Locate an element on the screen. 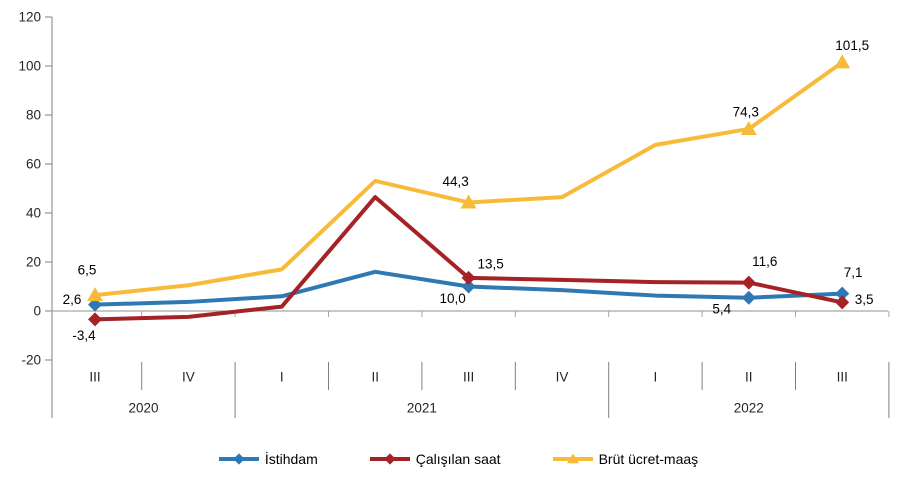  y-axis-tick-label: 100 is located at coordinates (29, 66).